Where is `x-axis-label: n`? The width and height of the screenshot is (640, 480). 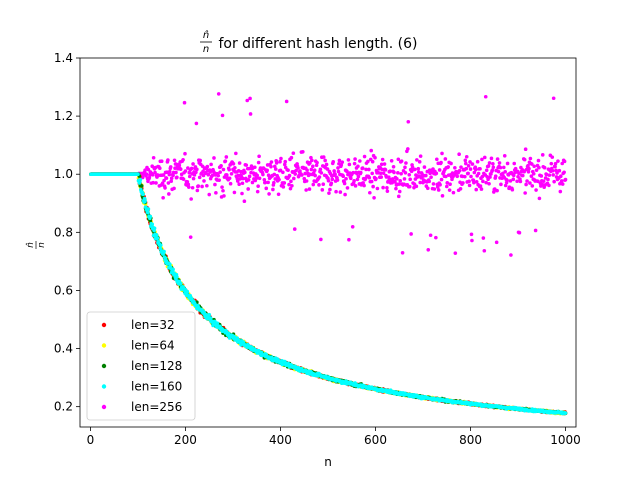
x-axis-label: n is located at coordinates (328, 462).